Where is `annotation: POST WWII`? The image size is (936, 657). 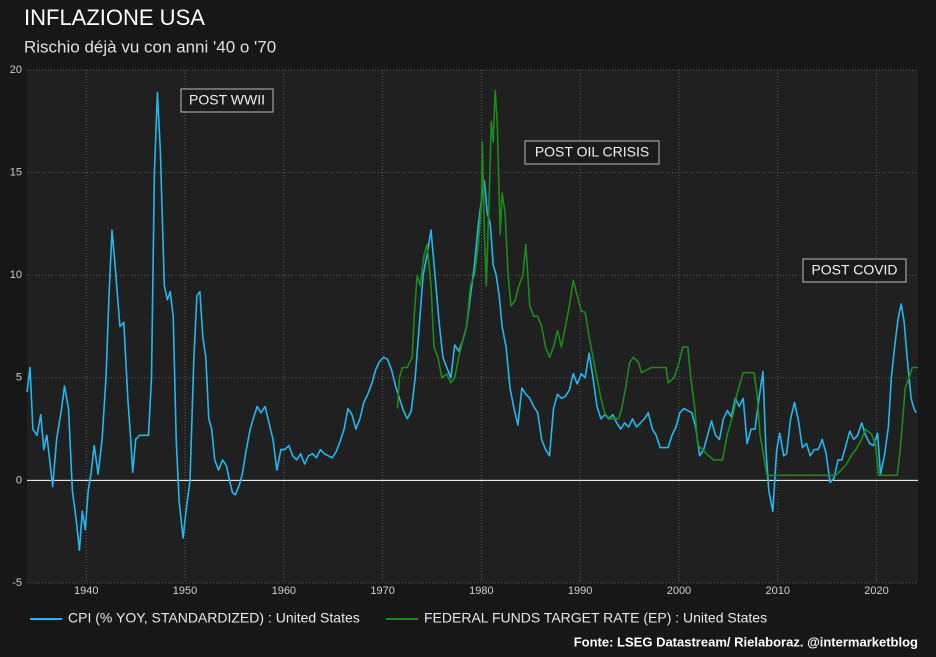 annotation: POST WWII is located at coordinates (227, 100).